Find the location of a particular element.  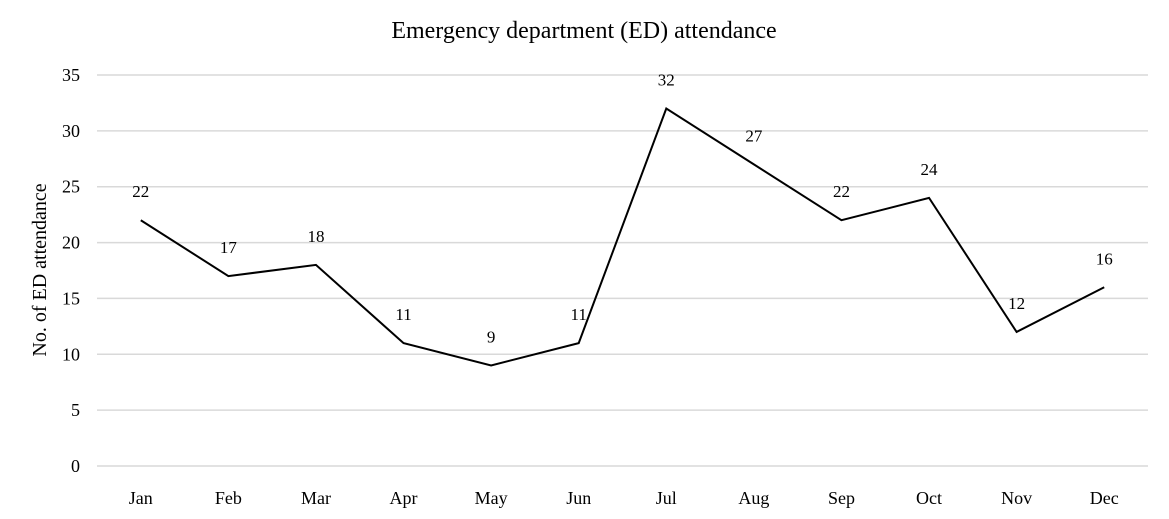

y-axis-label: No. of ED attendance is located at coordinates (40, 269).